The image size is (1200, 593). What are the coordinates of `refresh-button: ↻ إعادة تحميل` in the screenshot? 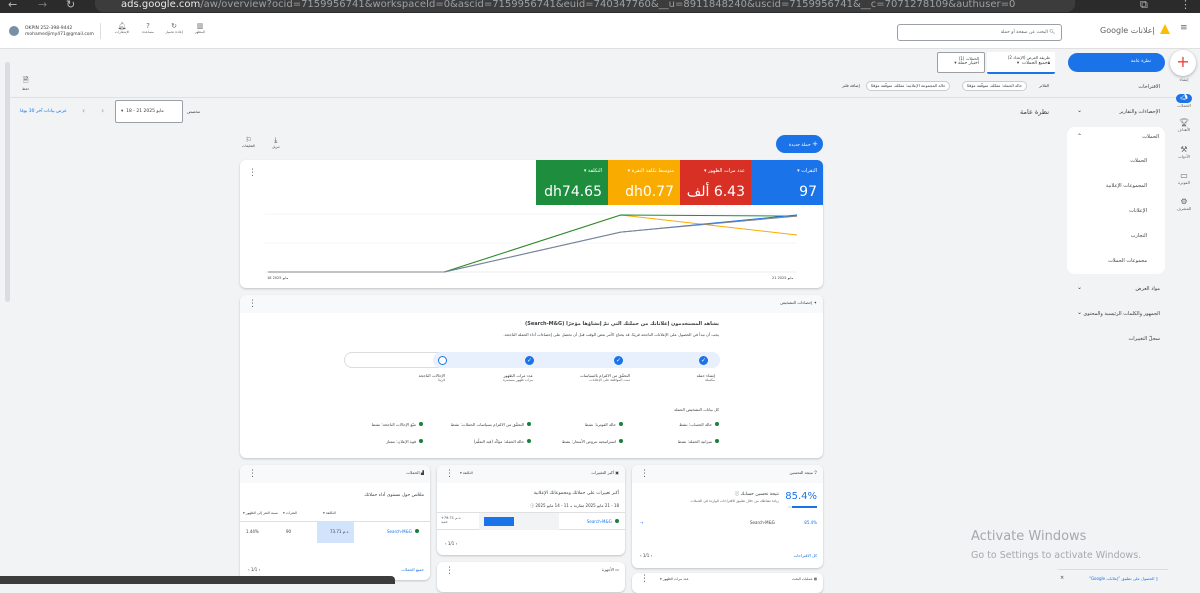 It's located at (174, 28).